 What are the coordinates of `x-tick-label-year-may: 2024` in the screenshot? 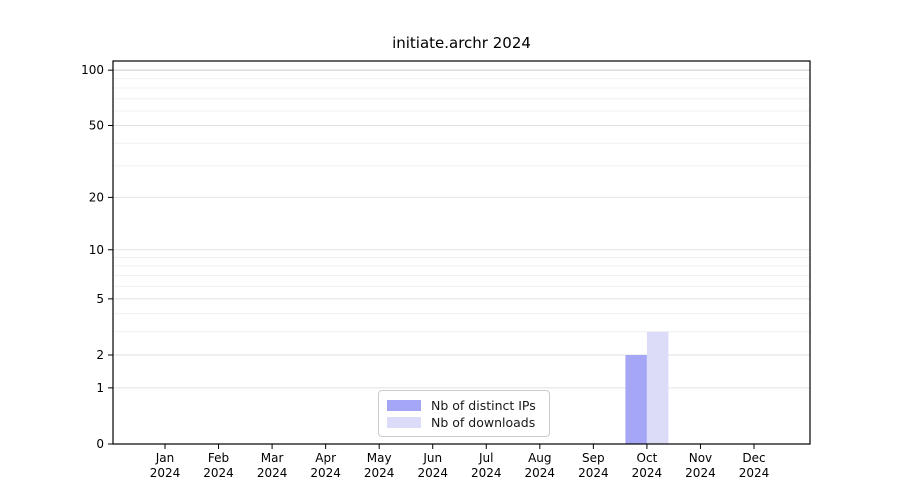 It's located at (379, 473).